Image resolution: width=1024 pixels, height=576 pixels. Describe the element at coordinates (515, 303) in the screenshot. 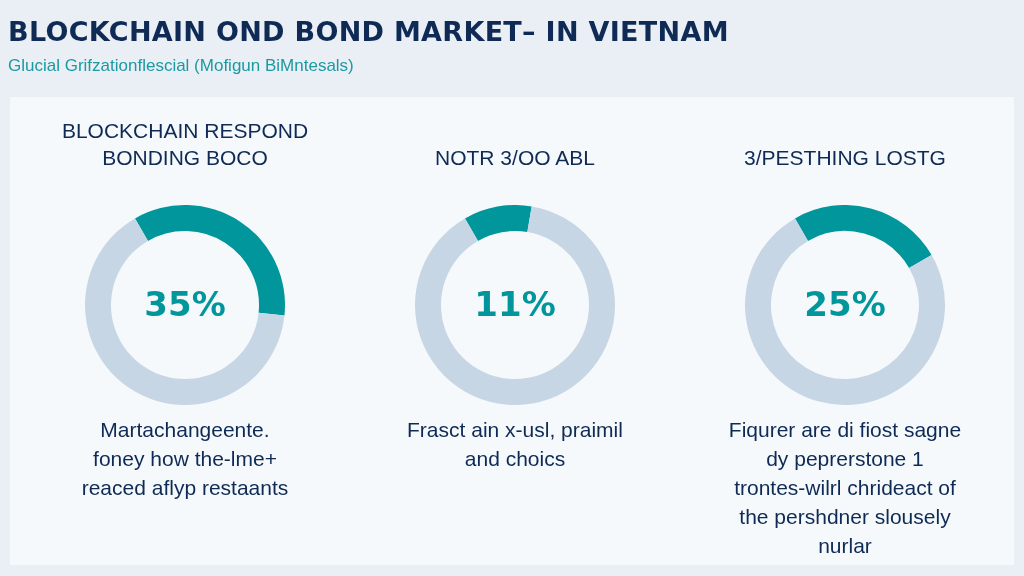

I see `data-label: 11%` at that location.